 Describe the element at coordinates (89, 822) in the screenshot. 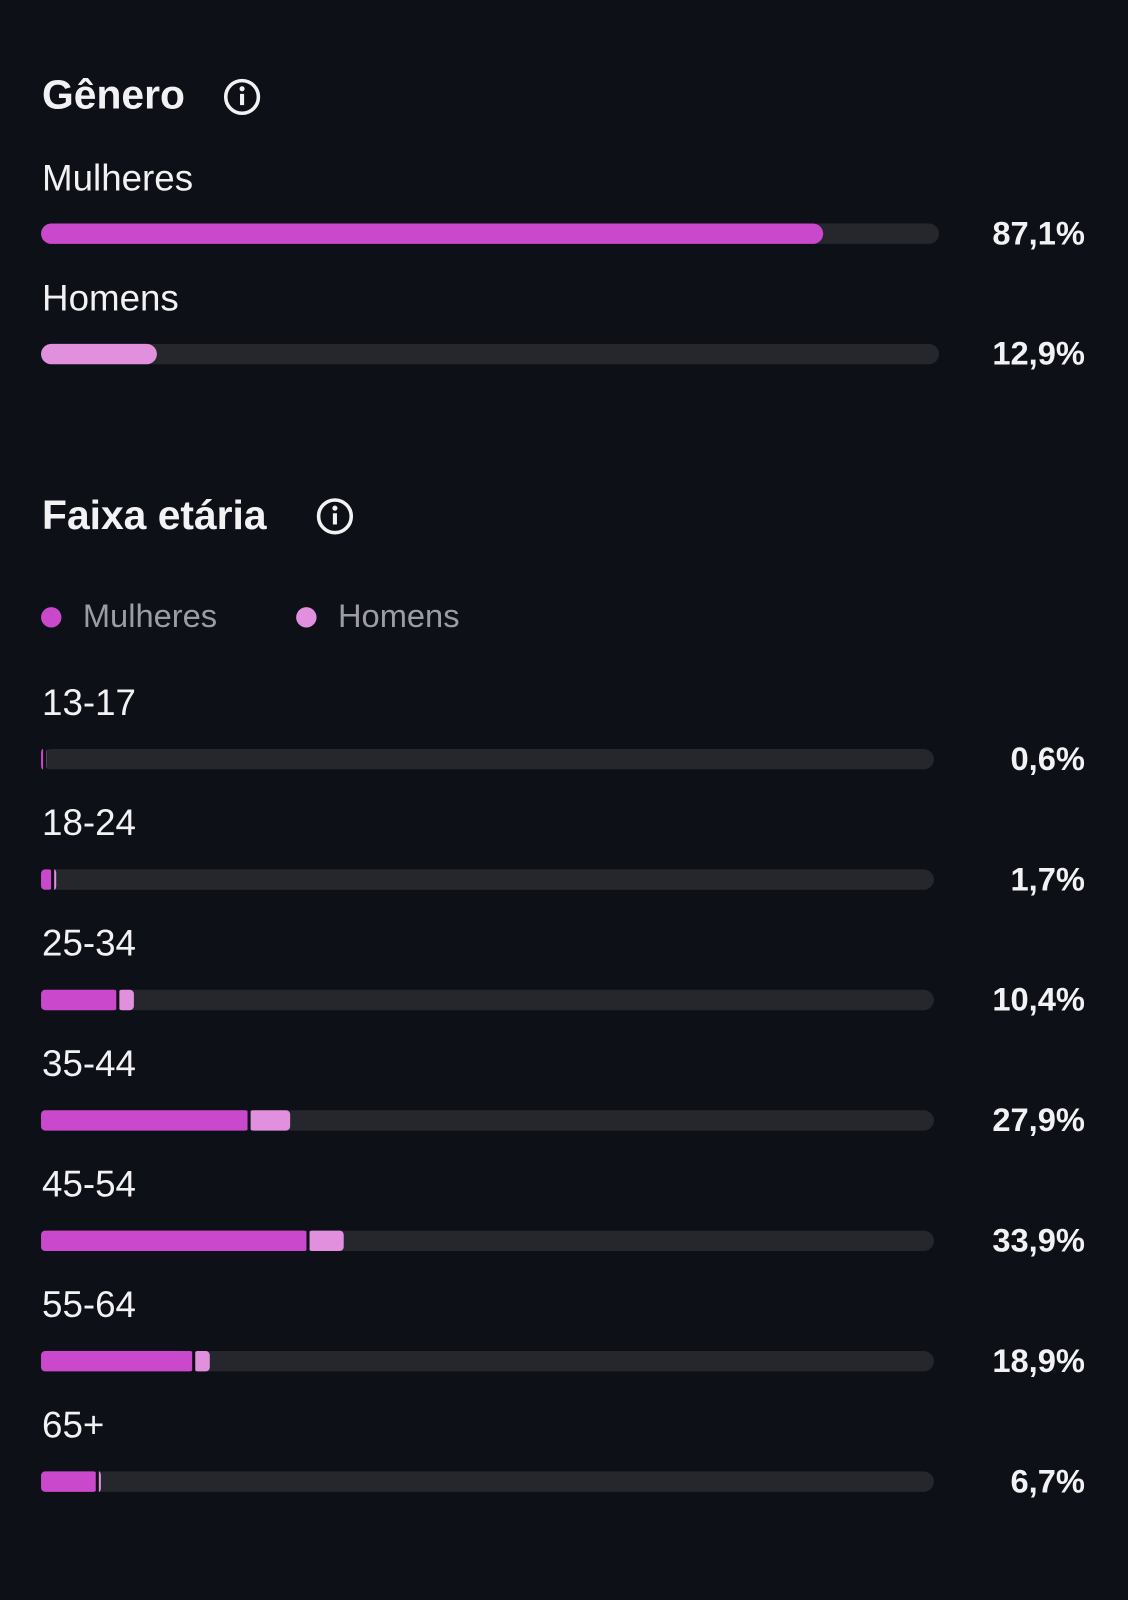

I see `category-label: 18-24` at that location.